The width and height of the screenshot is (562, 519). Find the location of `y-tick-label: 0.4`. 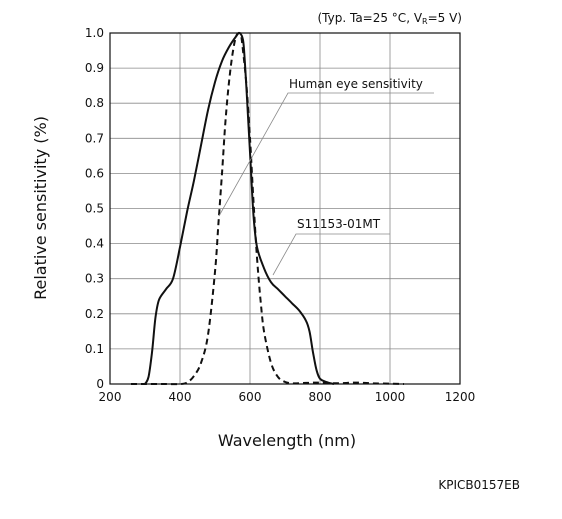

y-tick-label: 0.4 is located at coordinates (94, 244).